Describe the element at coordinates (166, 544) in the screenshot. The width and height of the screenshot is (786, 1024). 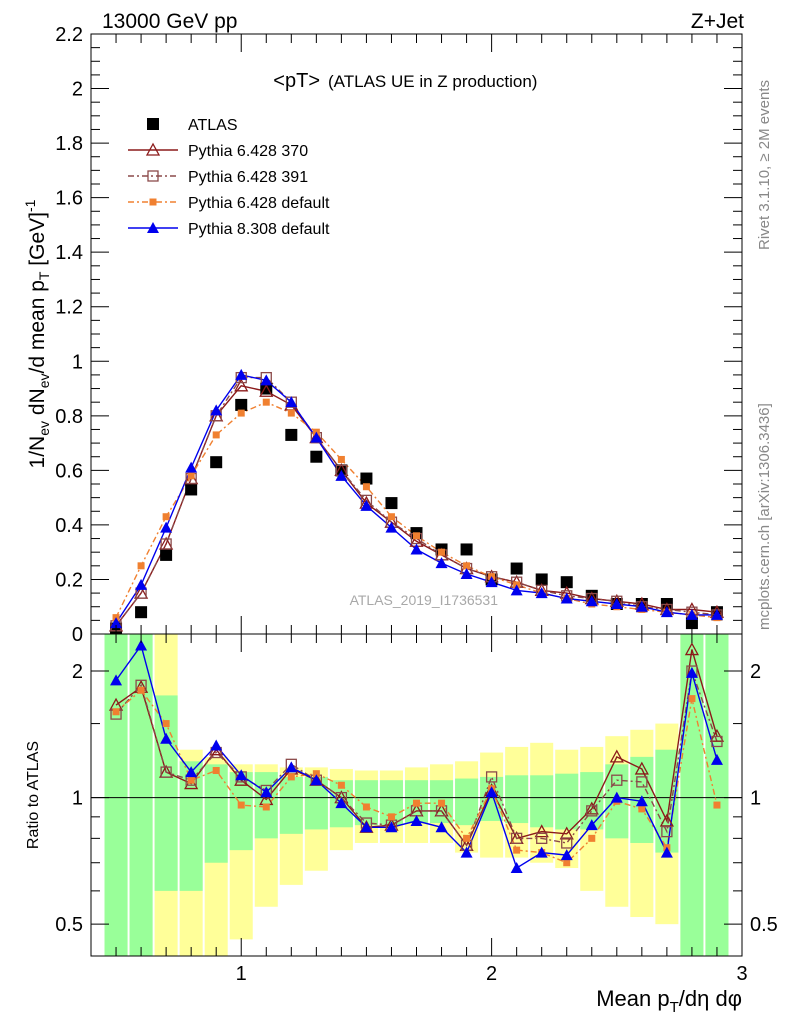
I see `main-point-p391` at that location.